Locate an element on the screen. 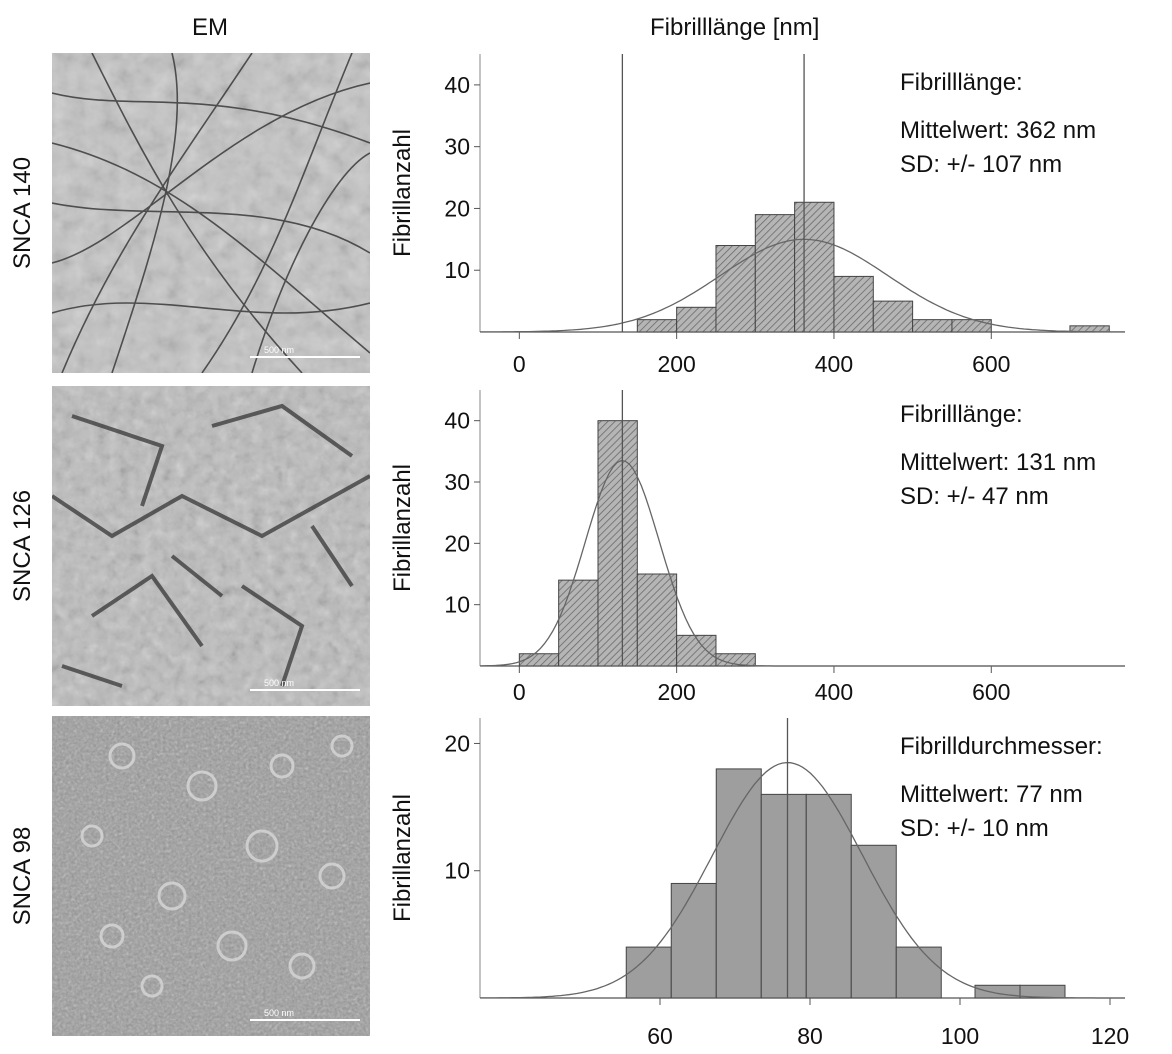 Image resolution: width=1172 pixels, height=1054 pixels. annotation-line: SD: +/- 107 nm is located at coordinates (981, 164).